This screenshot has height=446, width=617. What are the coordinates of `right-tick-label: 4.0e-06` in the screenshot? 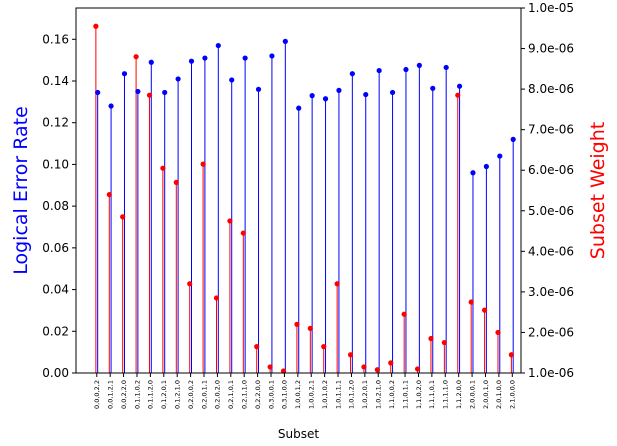 It's located at (551, 251).